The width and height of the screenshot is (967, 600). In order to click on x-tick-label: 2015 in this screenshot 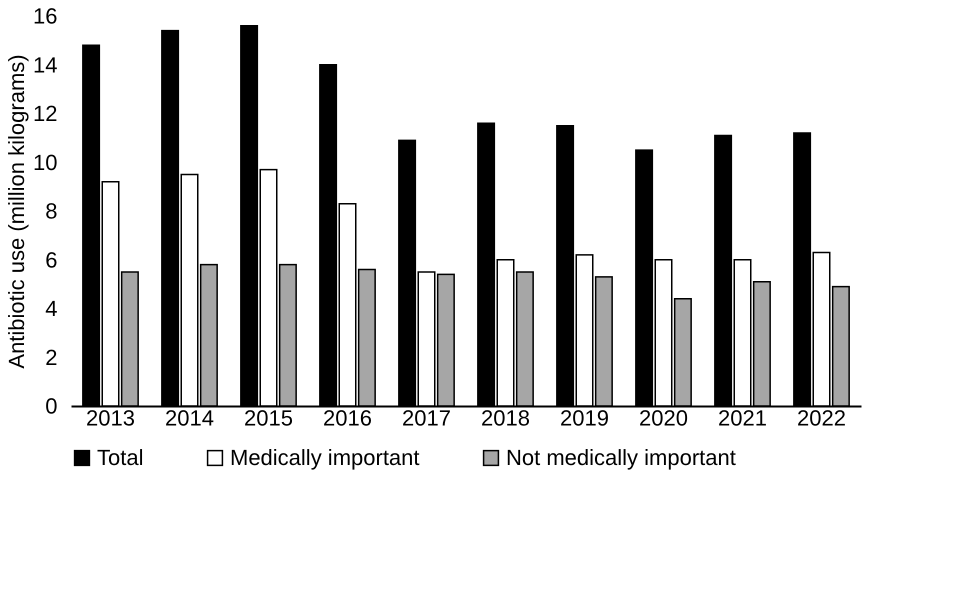, I will do `click(268, 418)`.